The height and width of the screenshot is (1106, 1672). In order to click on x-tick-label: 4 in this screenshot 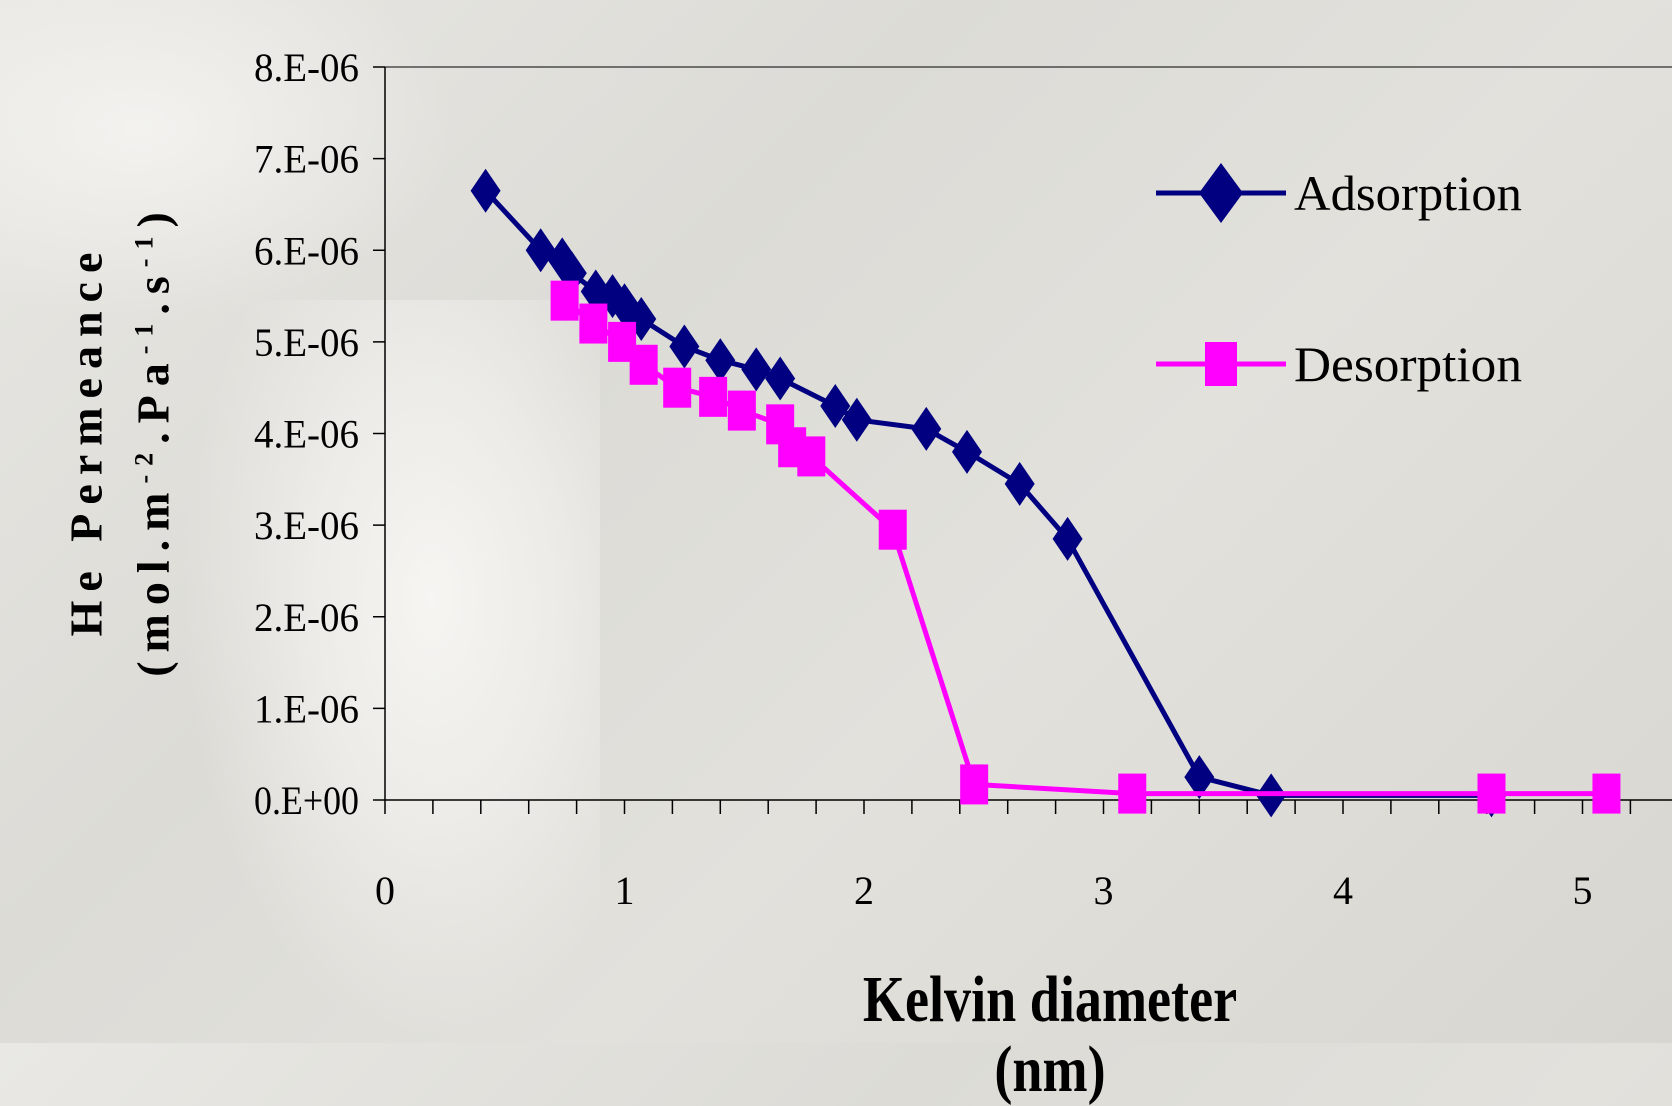, I will do `click(1343, 890)`.